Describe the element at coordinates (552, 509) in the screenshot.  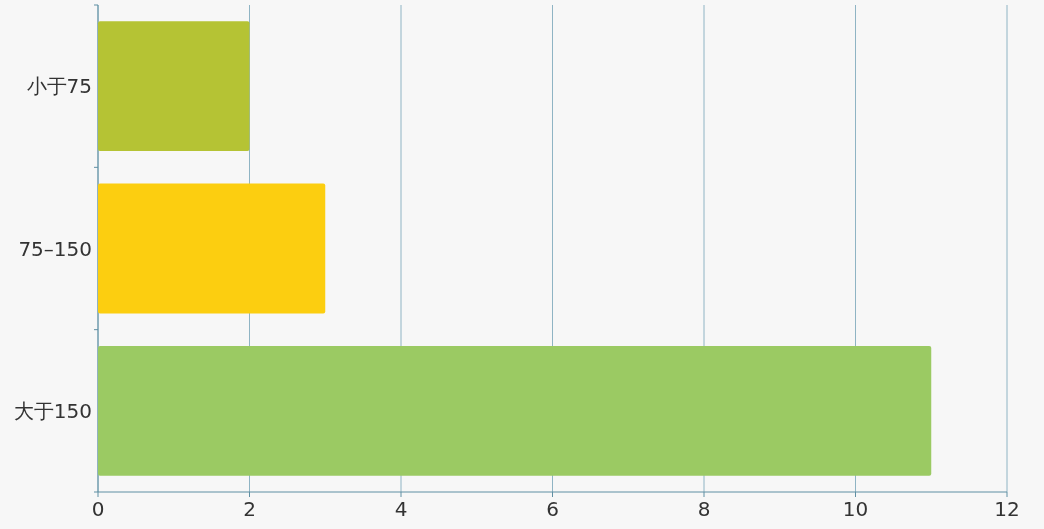
I see `x-tick-label: 6` at that location.